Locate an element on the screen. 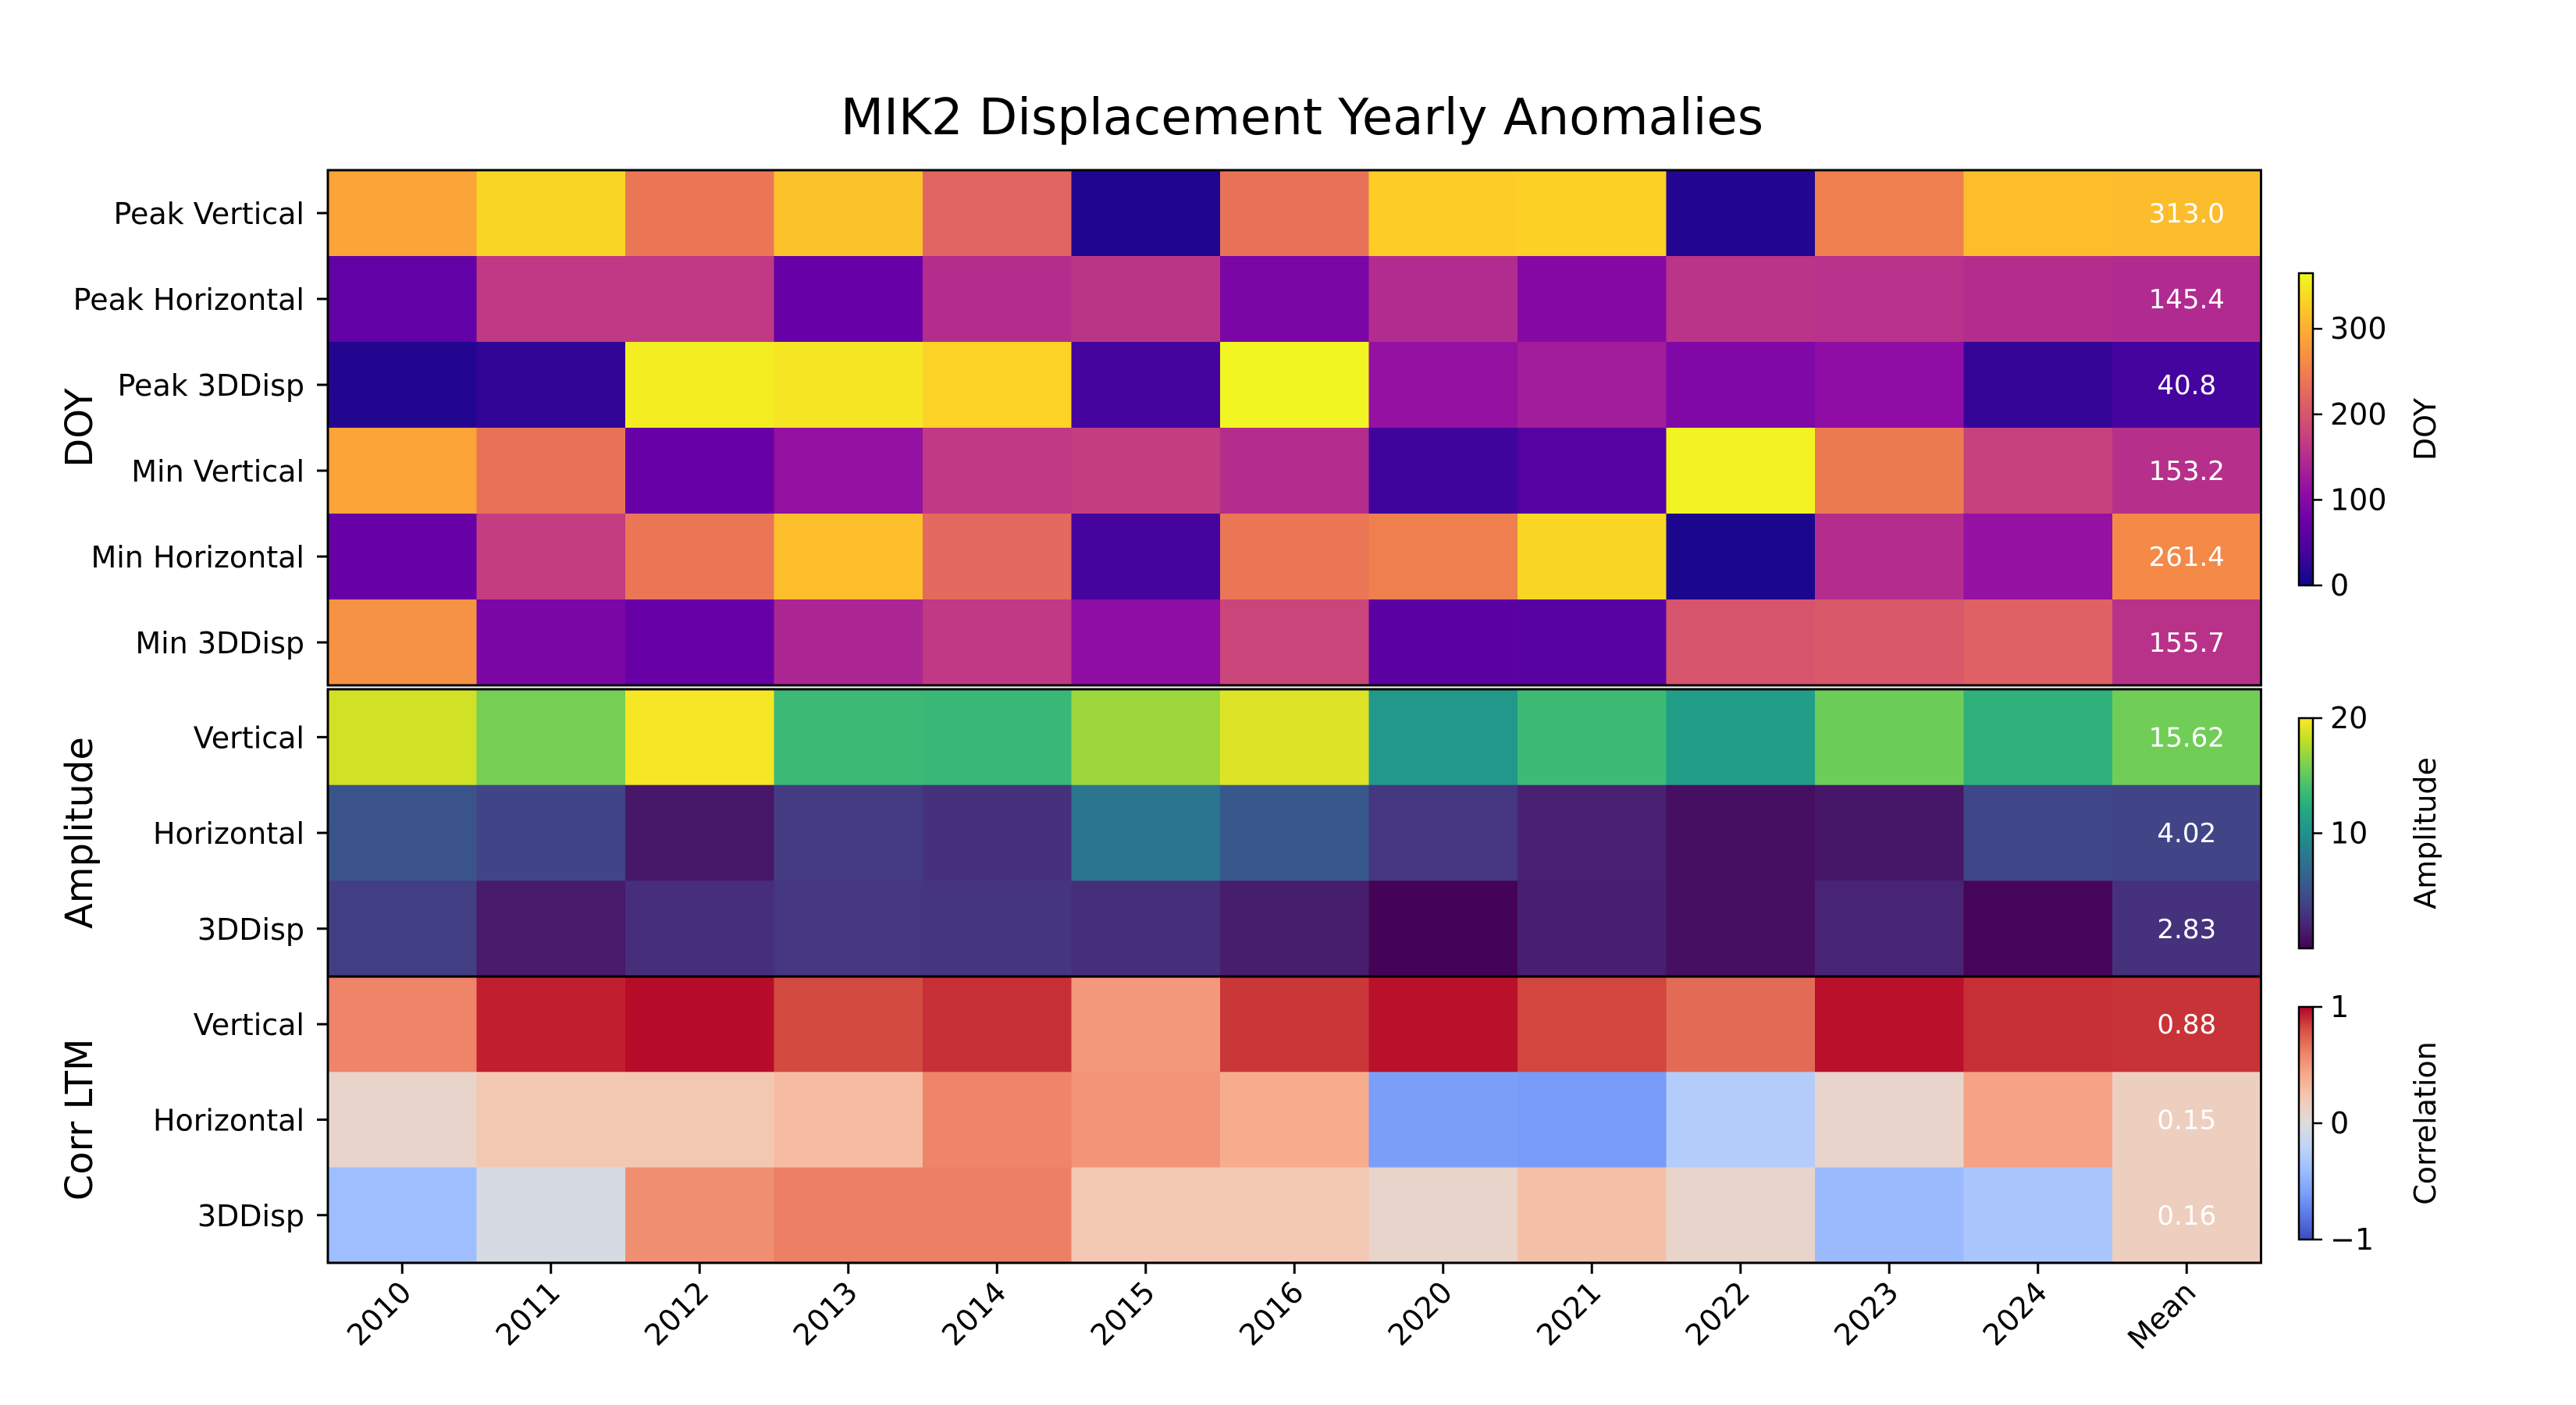 This screenshot has height=1405, width=2576. heatmap-cell-corr-horizontal-2011 is located at coordinates (551, 1120).